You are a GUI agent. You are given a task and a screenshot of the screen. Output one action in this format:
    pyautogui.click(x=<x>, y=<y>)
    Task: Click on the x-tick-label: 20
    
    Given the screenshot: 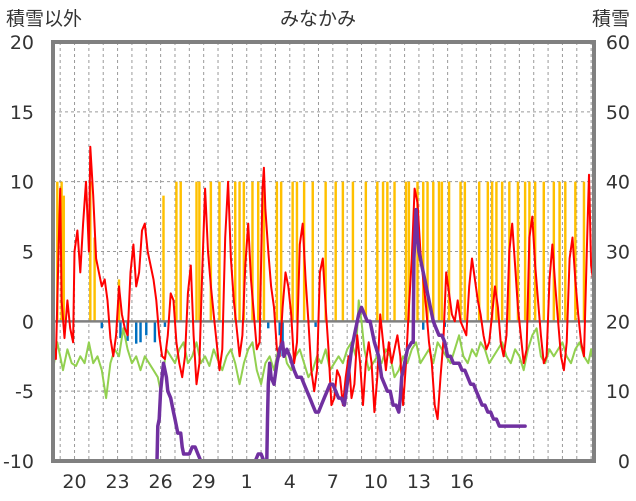 What is the action you would take?
    pyautogui.click(x=74, y=482)
    